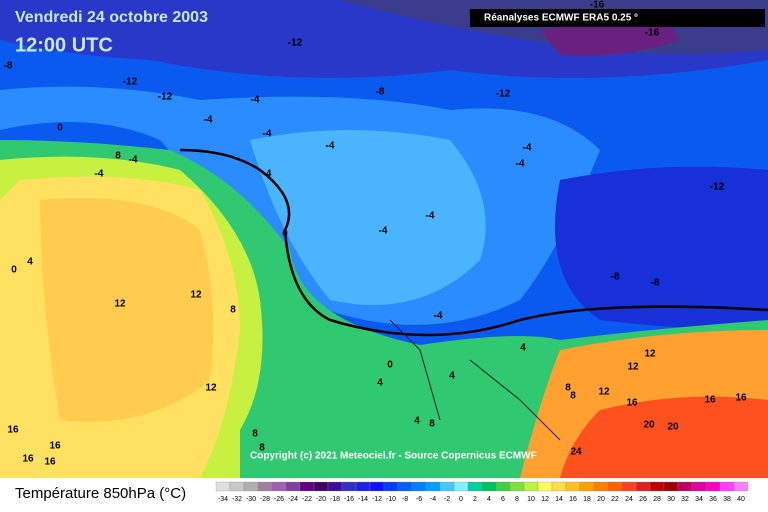  I want to click on scale-tick-label: -32, so click(237, 499).